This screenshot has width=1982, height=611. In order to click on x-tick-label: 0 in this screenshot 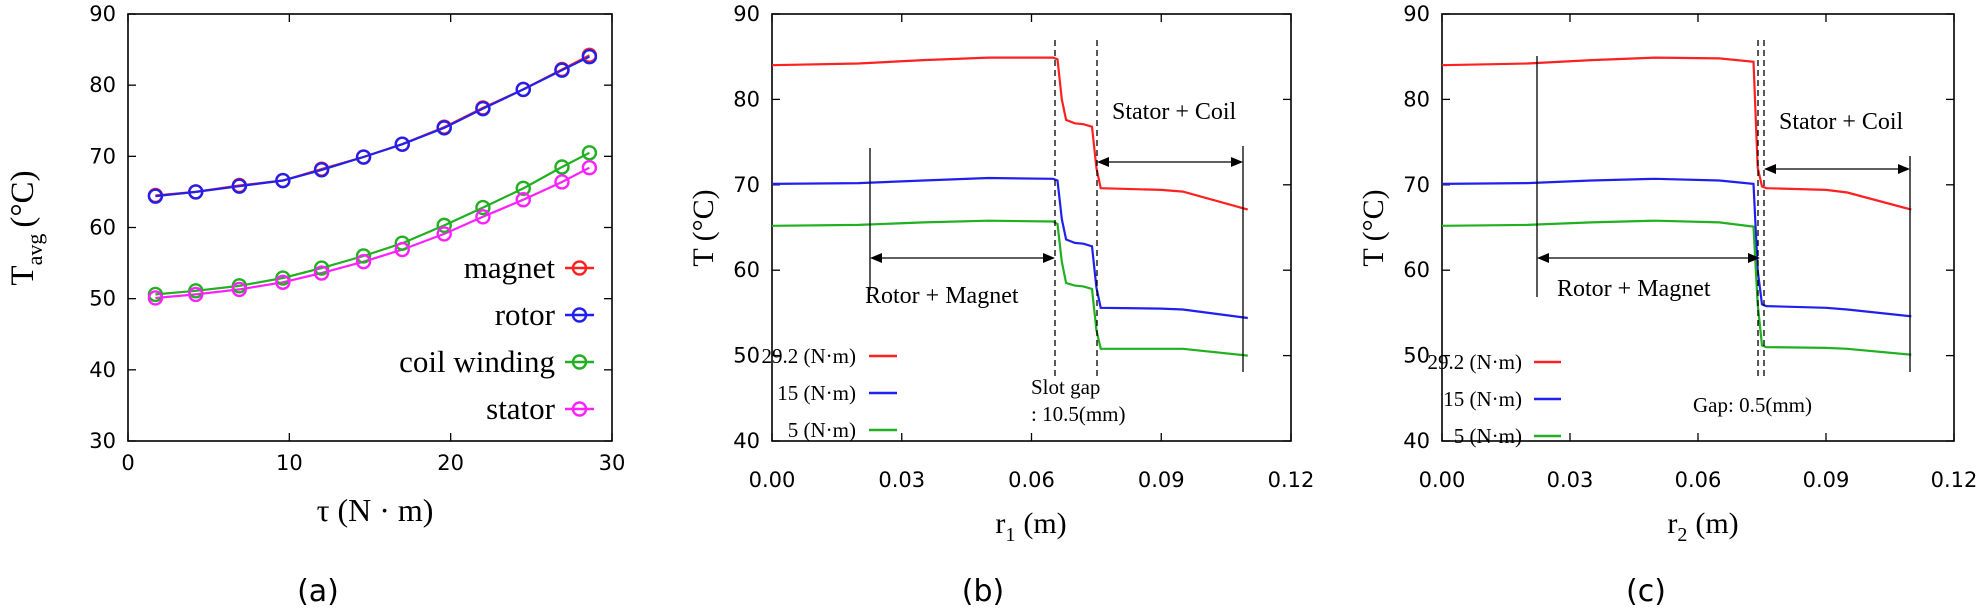, I will do `click(127, 463)`.